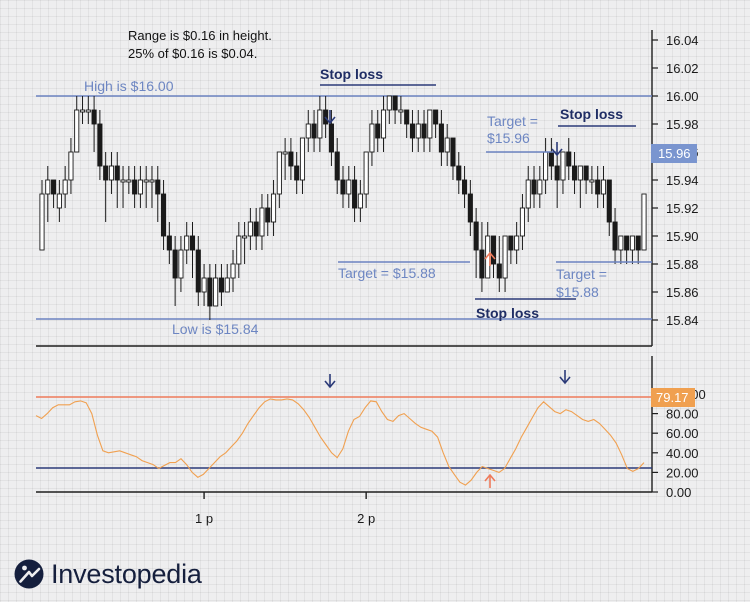 Image resolution: width=750 pixels, height=602 pixels. What do you see at coordinates (29, 574) in the screenshot?
I see `investopedia-logo-icon` at bounding box center [29, 574].